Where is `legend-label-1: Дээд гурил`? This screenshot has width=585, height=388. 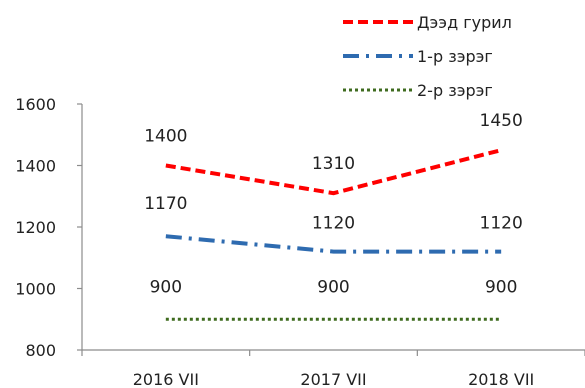
legend-label-1: Дээд гурил is located at coordinates (464, 22).